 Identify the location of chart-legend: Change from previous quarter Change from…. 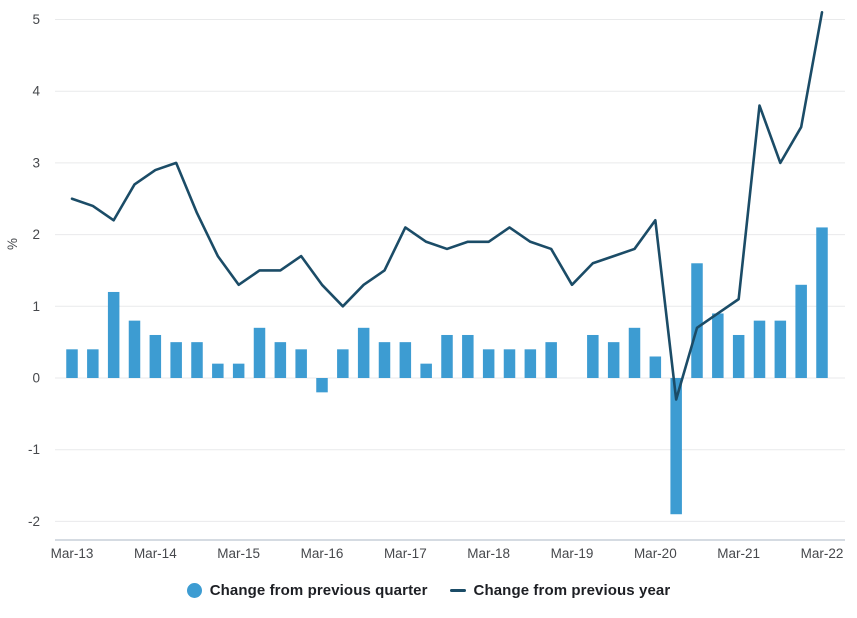
(428, 590).